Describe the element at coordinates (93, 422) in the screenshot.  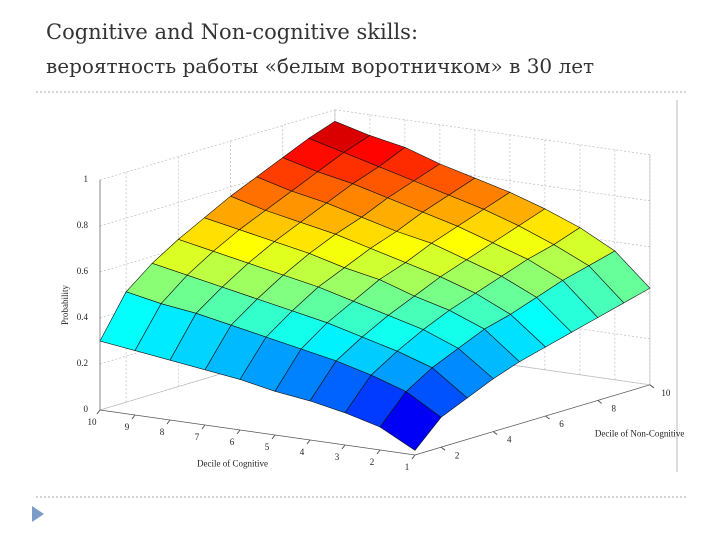
I see `x-tick-label: 10` at that location.